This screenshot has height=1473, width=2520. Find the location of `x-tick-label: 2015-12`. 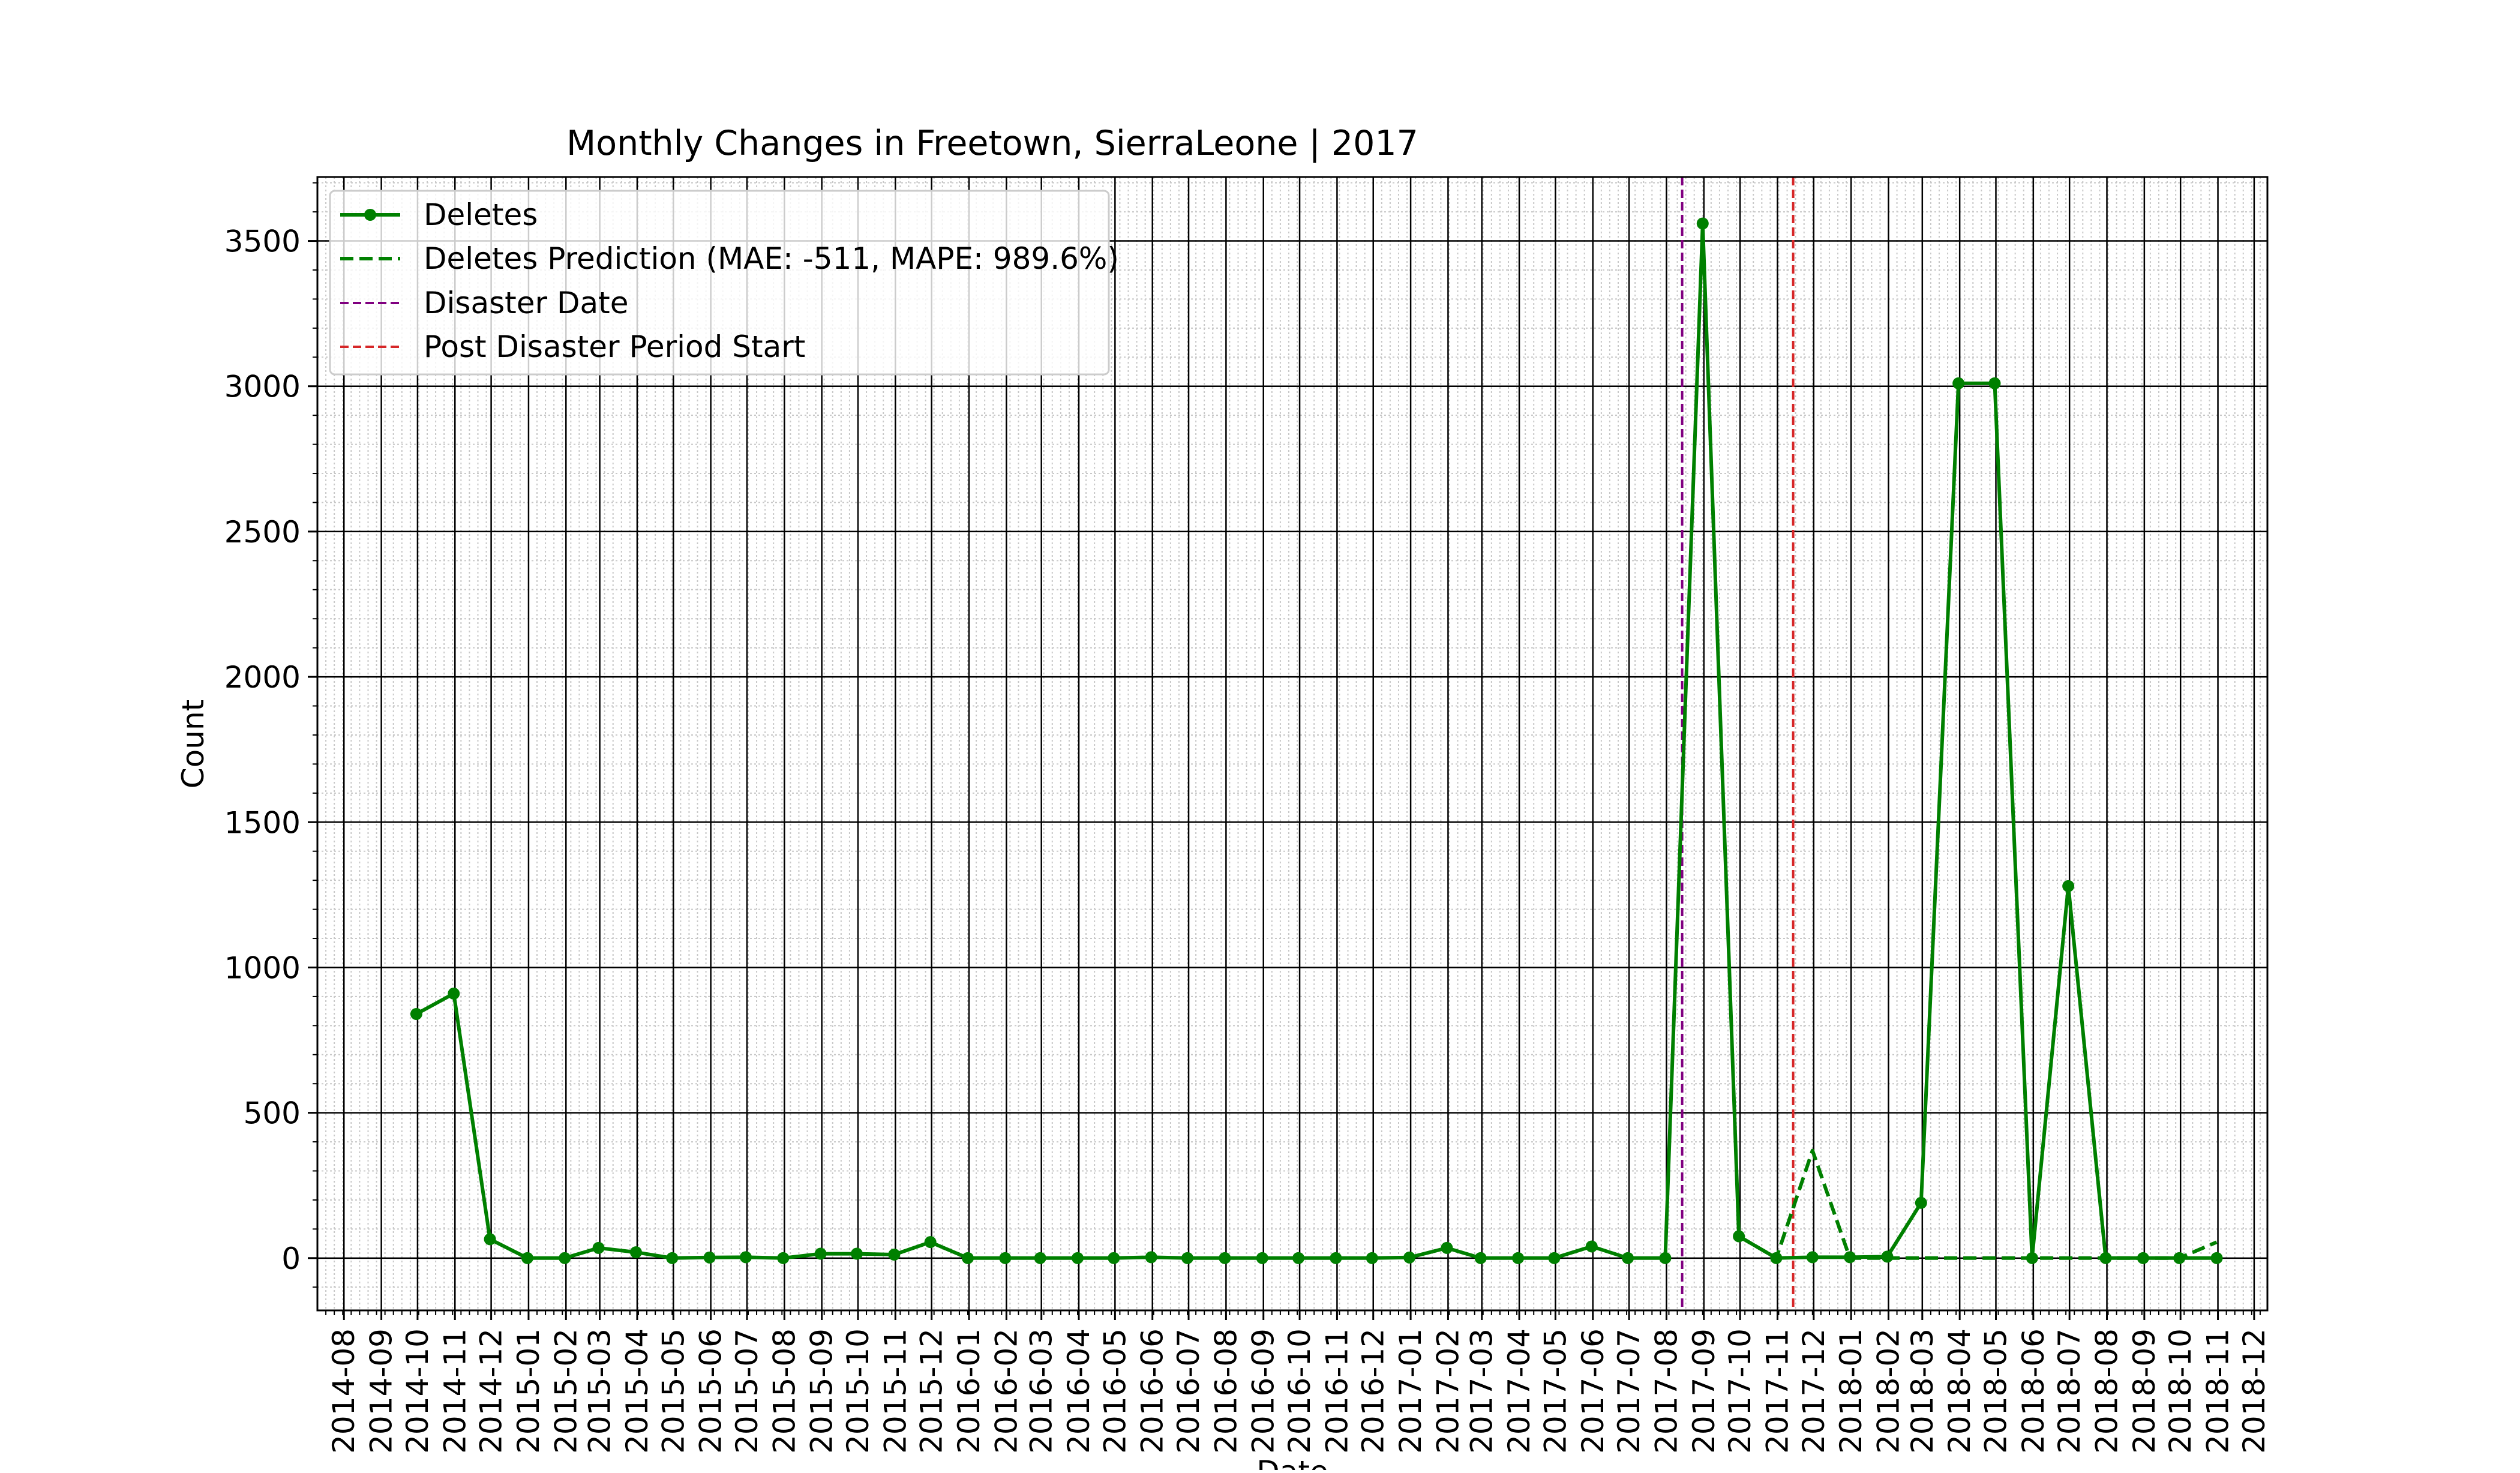

x-tick-label: 2015-12 is located at coordinates (931, 1391).